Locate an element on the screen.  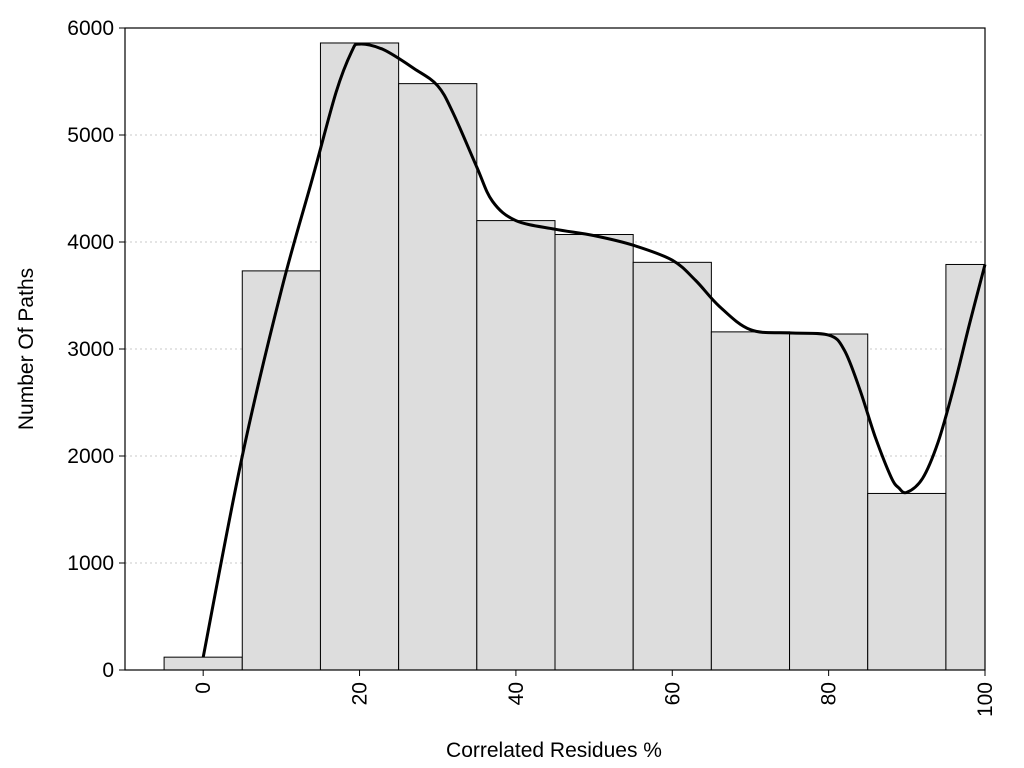
y-tick-label: 2000 is located at coordinates (90, 456).